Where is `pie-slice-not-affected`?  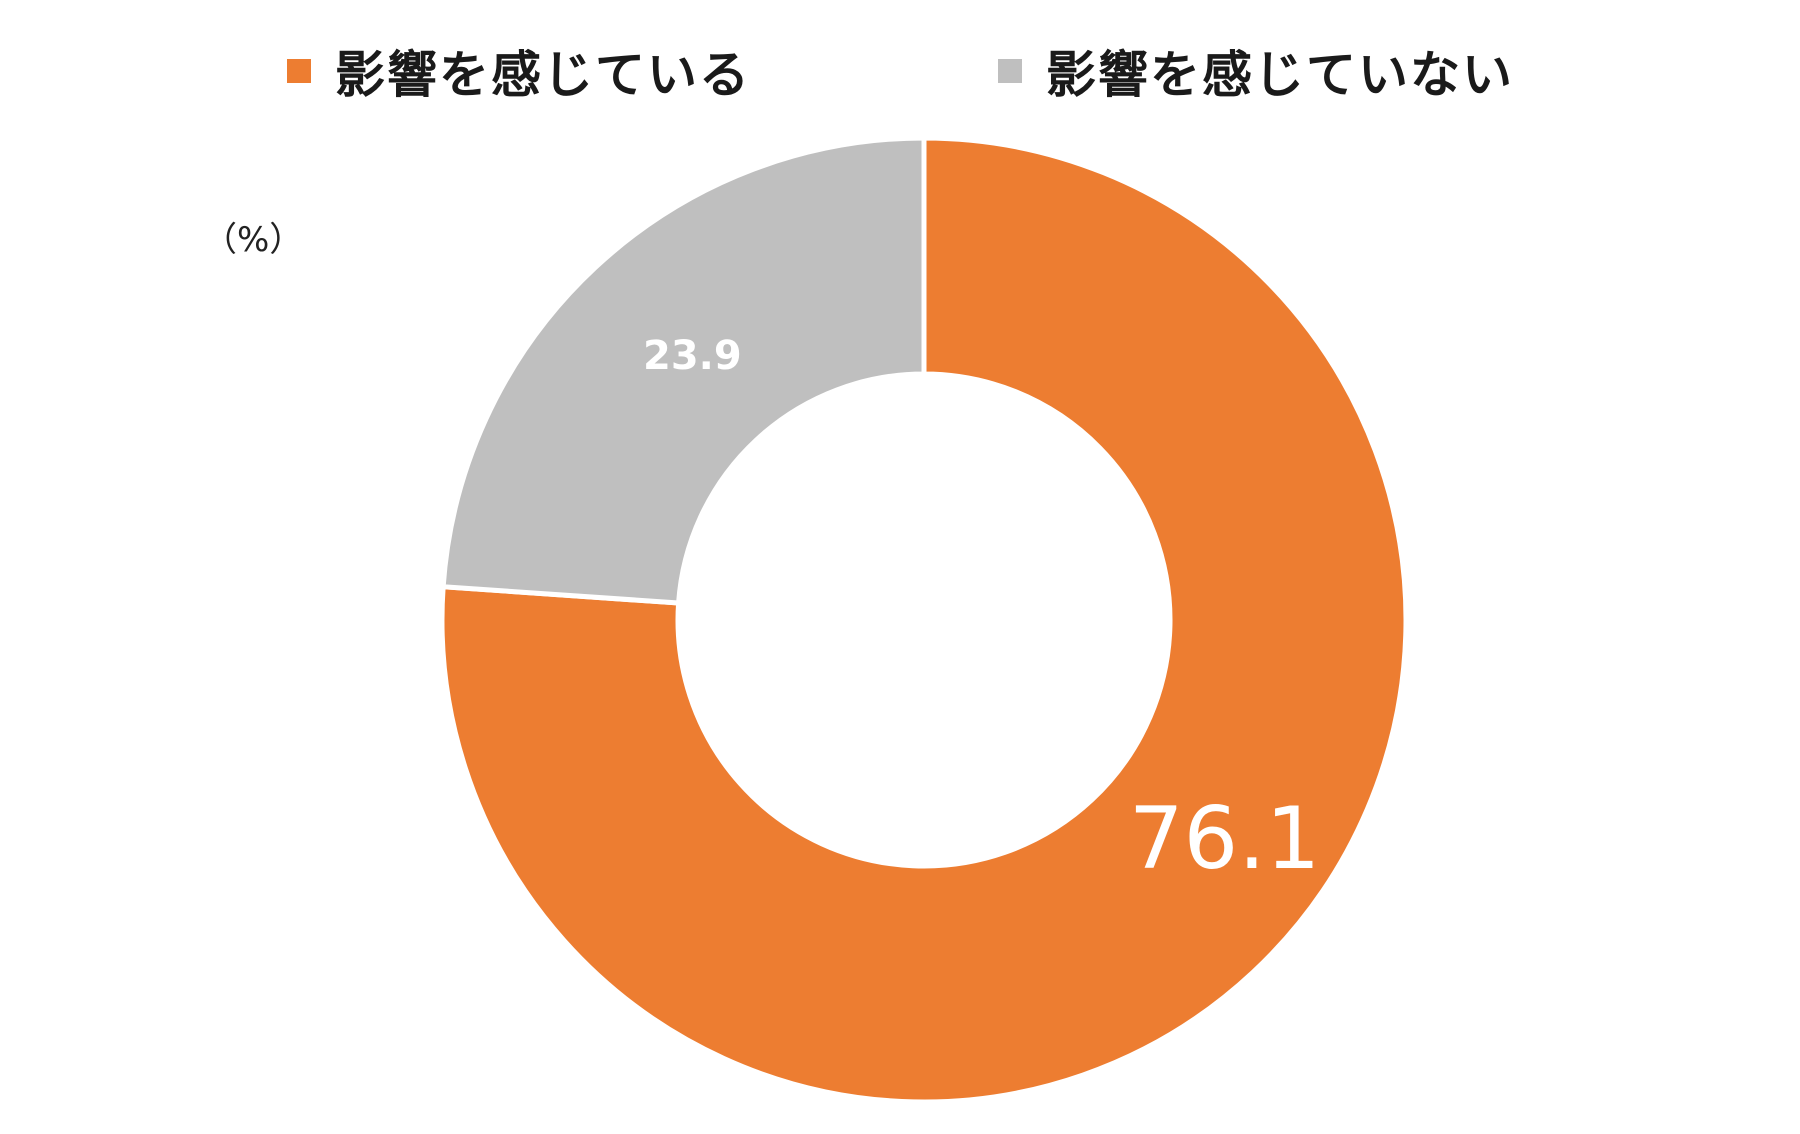 pie-slice-not-affected is located at coordinates (683, 370).